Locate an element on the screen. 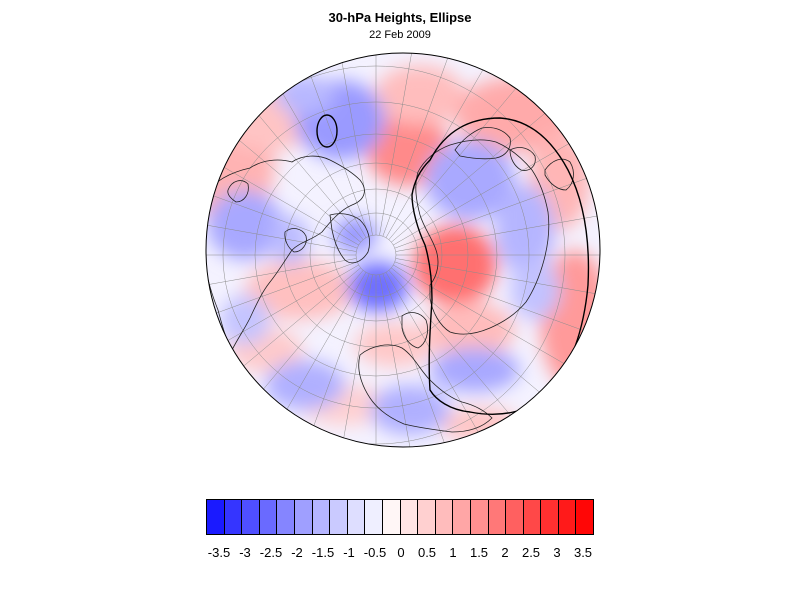  colorbar-tick-label: 2.5 is located at coordinates (531, 552).